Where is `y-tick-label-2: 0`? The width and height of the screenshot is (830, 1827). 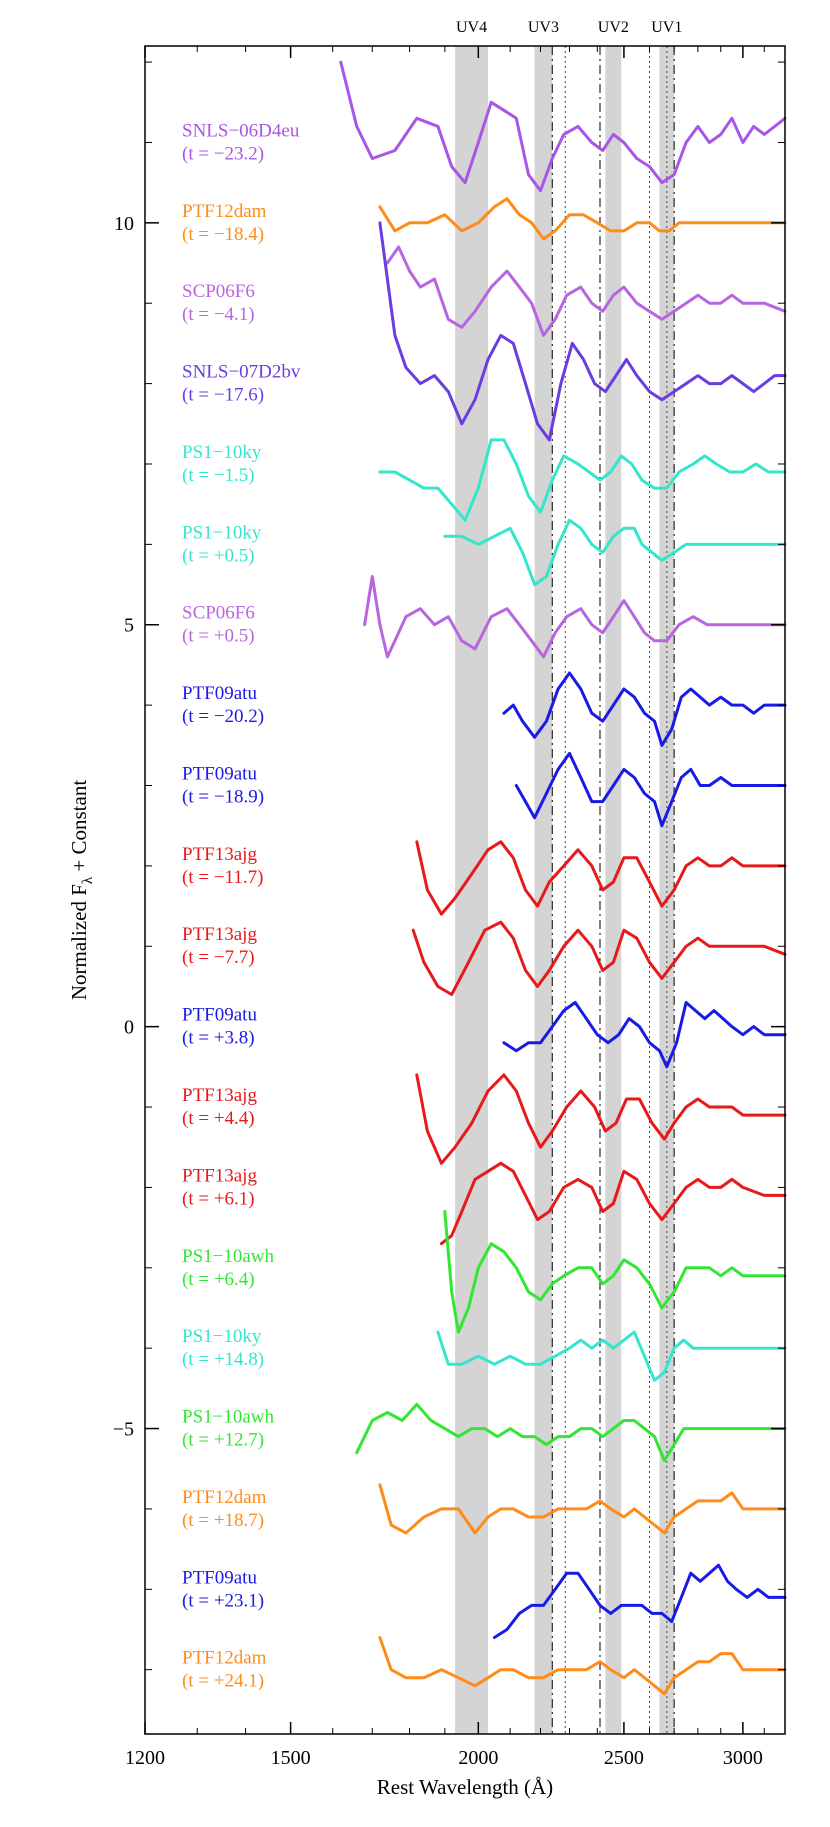 y-tick-label-2: 0 is located at coordinates (129, 1028).